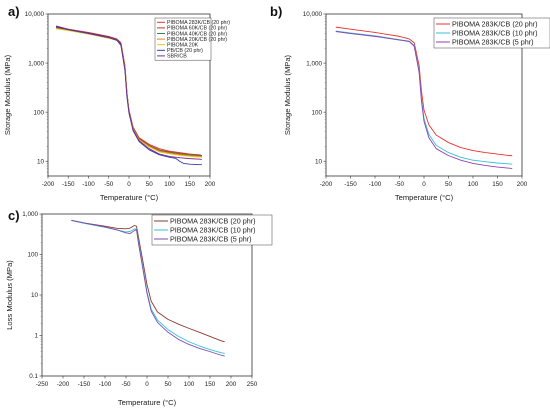  What do you see at coordinates (42, 384) in the screenshot?
I see `x-tick-label: -250` at bounding box center [42, 384].